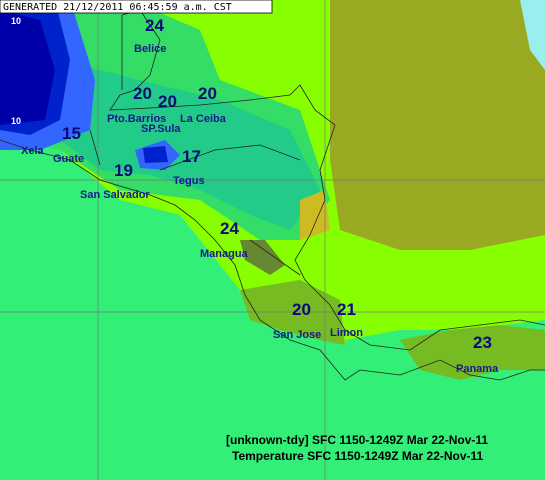 This screenshot has height=480, width=545. What do you see at coordinates (71, 133) in the screenshot?
I see `temperature: 15` at bounding box center [71, 133].